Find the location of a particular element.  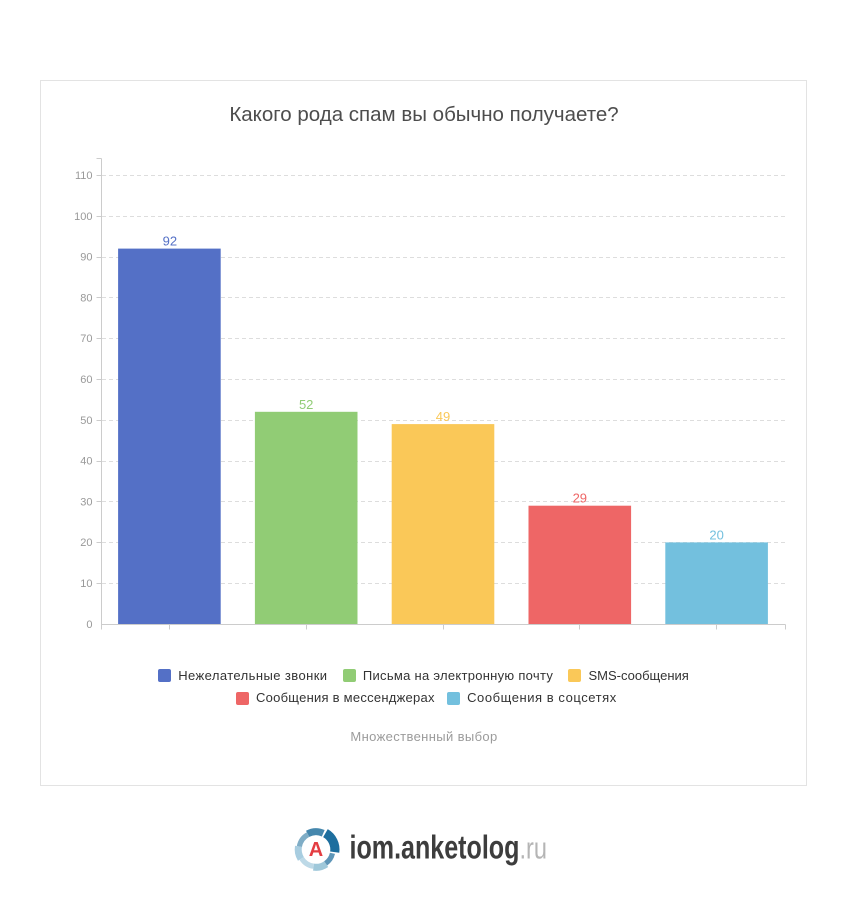

svg-text: 29 is located at coordinates (580, 498).